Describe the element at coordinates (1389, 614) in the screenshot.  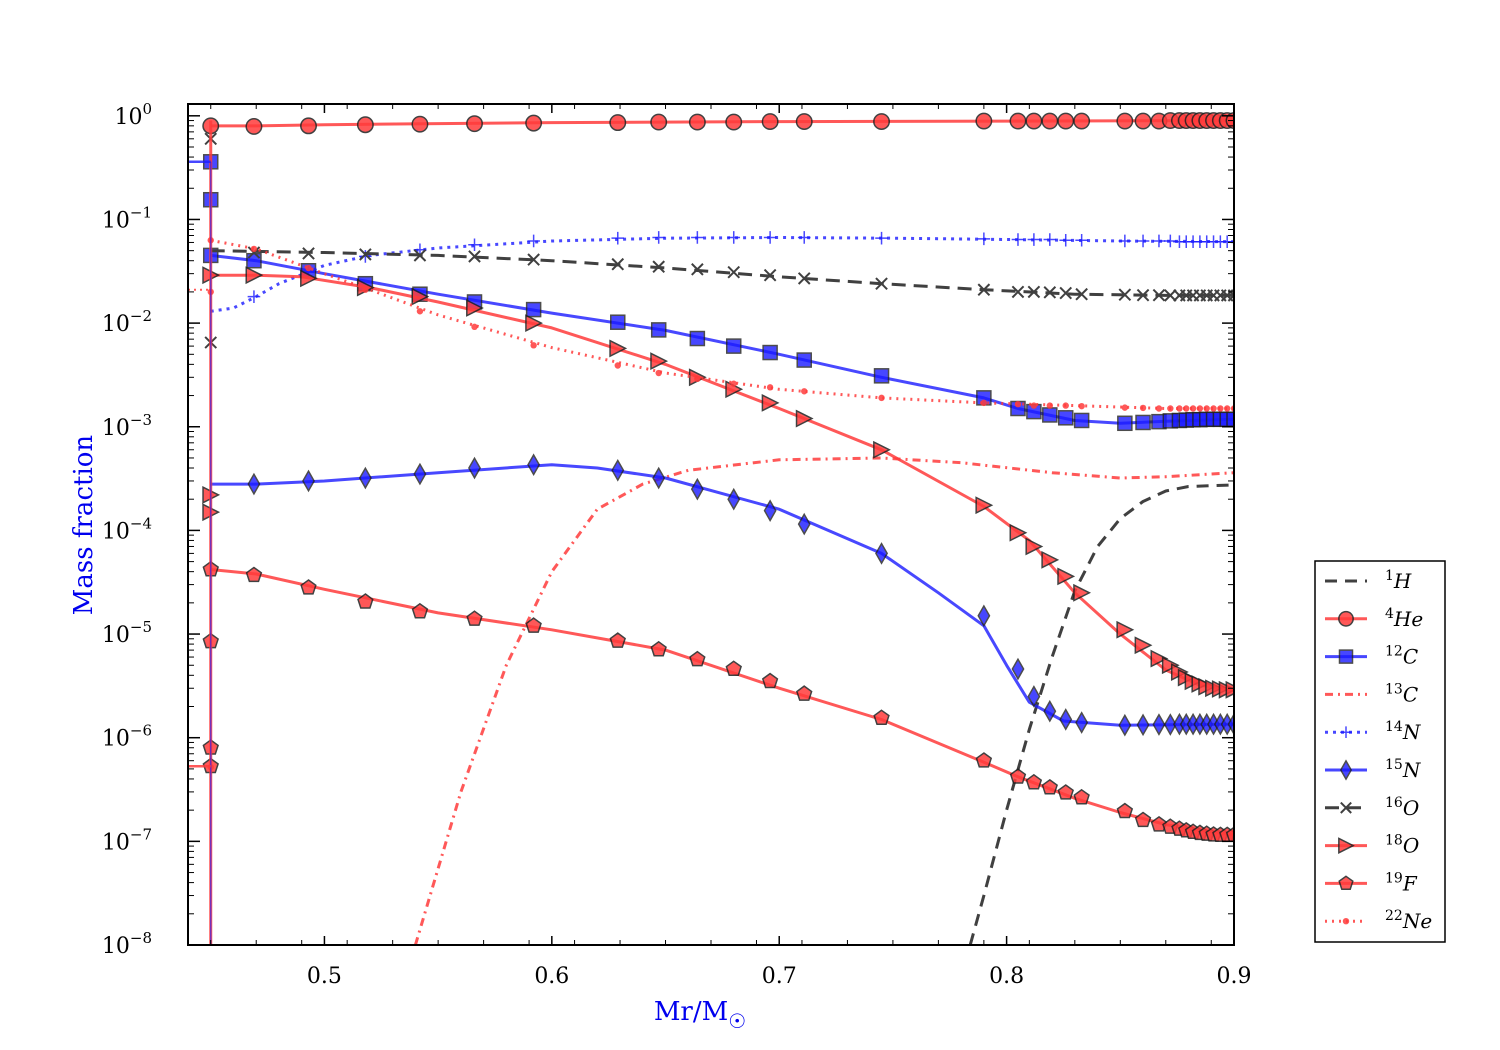
I see `legend-mass-number: 4` at that location.